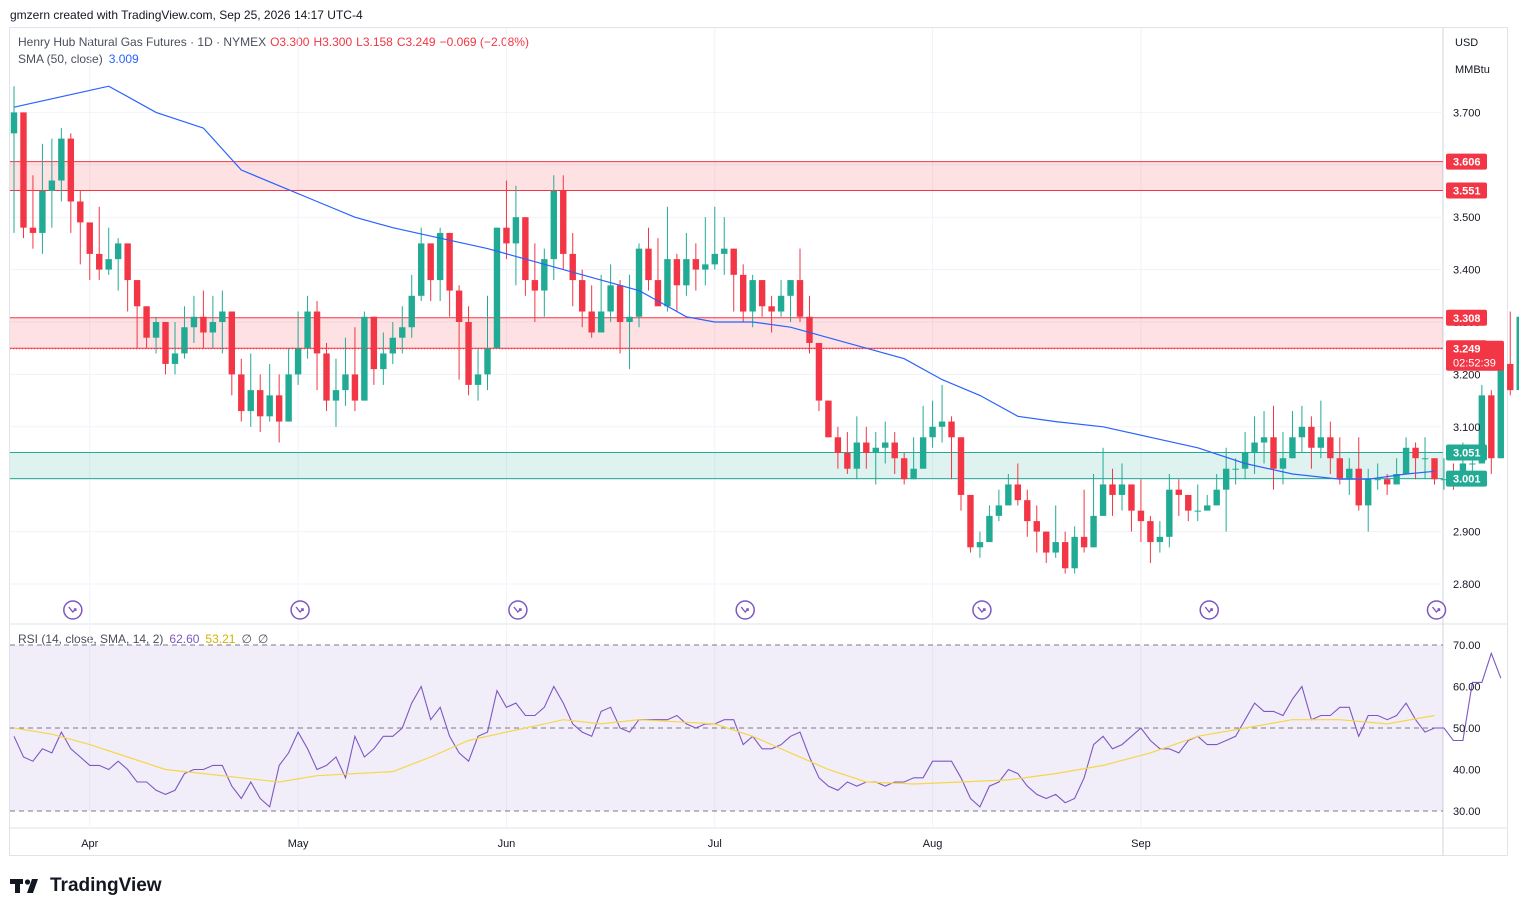  Describe the element at coordinates (1467, 43) in the screenshot. I see `currency-label: USD` at that location.